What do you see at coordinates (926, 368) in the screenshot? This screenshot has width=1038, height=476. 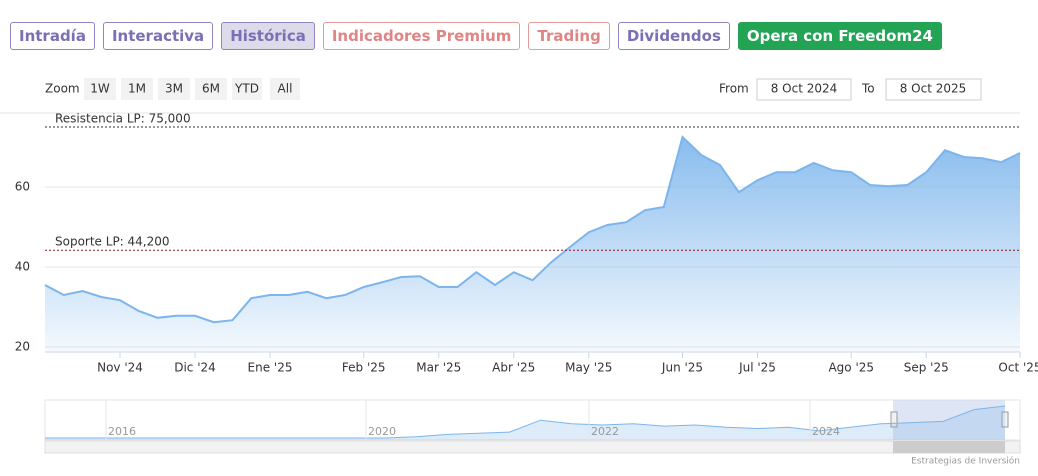 I see `x-tick-label: Sep '25` at bounding box center [926, 368].